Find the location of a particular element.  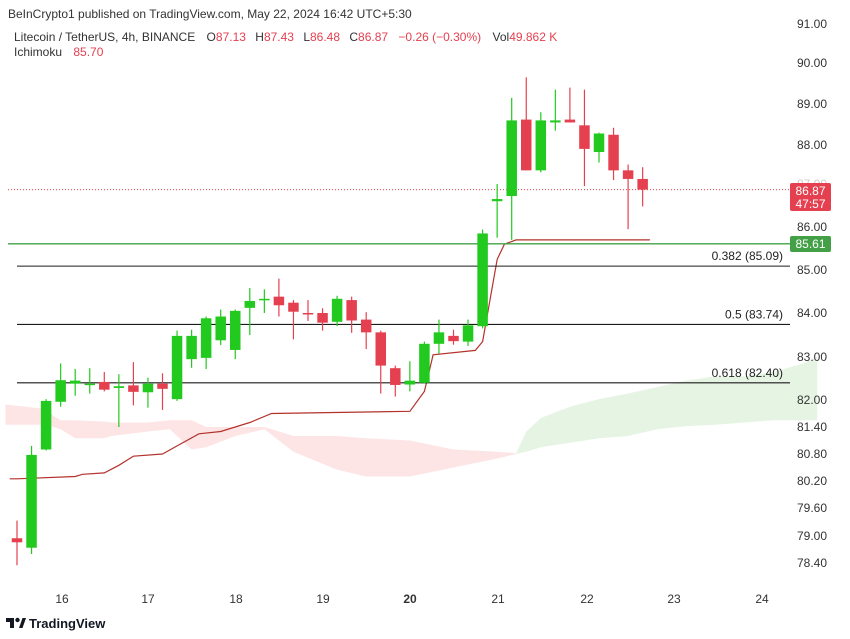

y-tick-label: 85.00 is located at coordinates (812, 270).